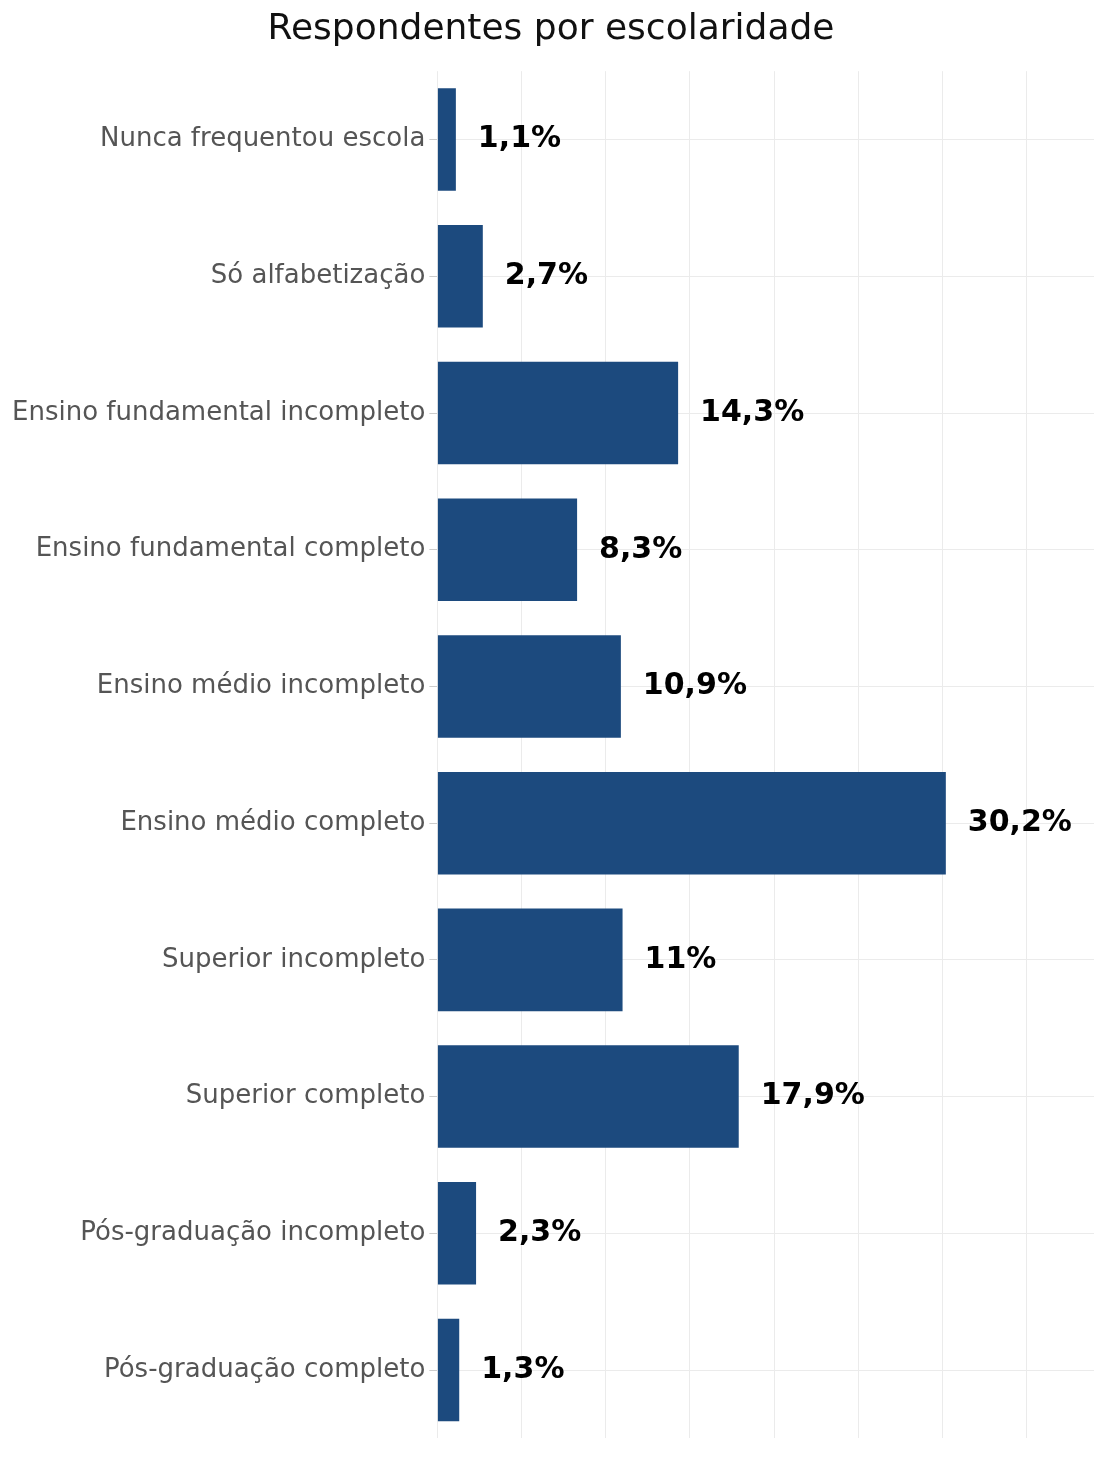 This screenshot has width=1102, height=1468. What do you see at coordinates (1019, 820) in the screenshot?
I see `data-label: 30,2%` at bounding box center [1019, 820].